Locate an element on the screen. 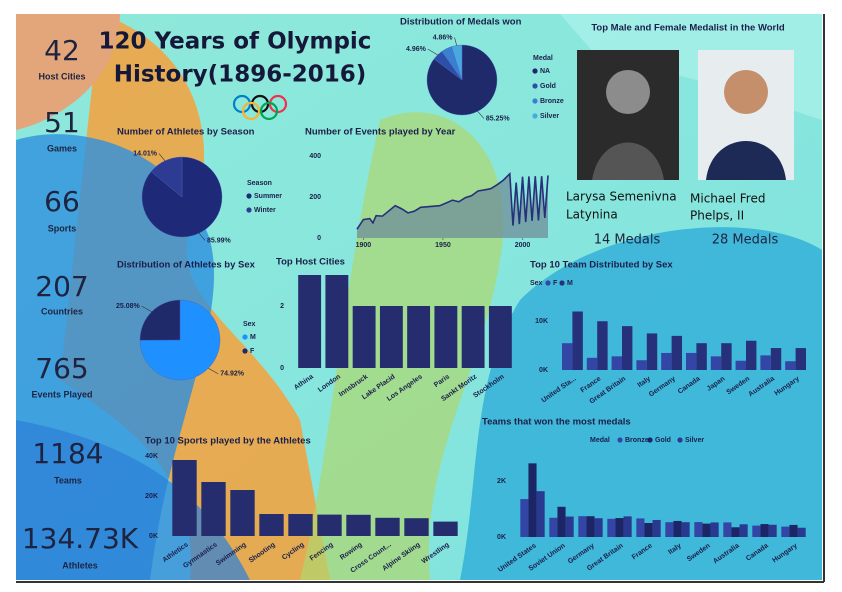  line is located at coordinates (452, 200).